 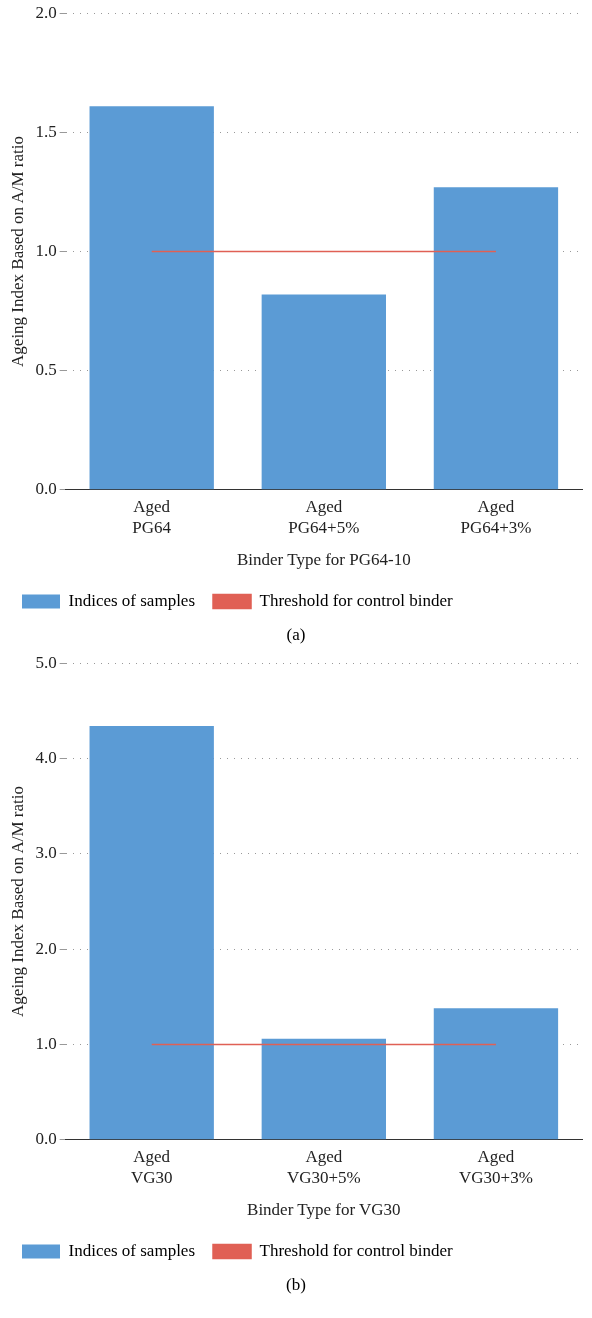 What do you see at coordinates (46, 853) in the screenshot?
I see `y-tick-label: 3.0` at bounding box center [46, 853].